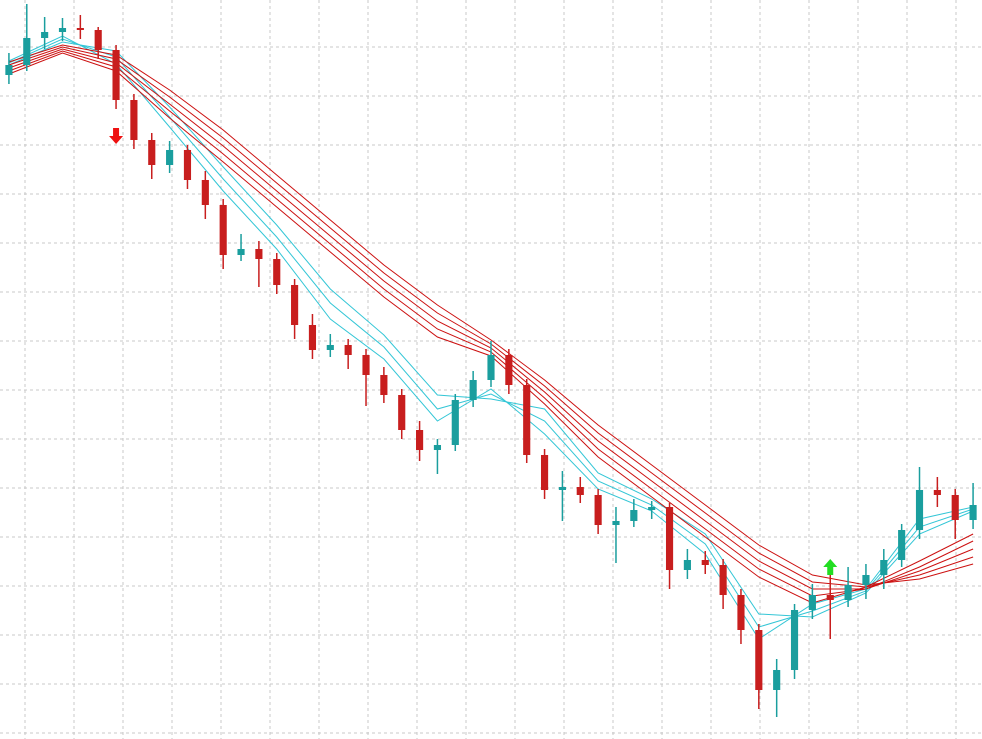  Describe the element at coordinates (116, 136) in the screenshot. I see `sell-arrow` at that location.